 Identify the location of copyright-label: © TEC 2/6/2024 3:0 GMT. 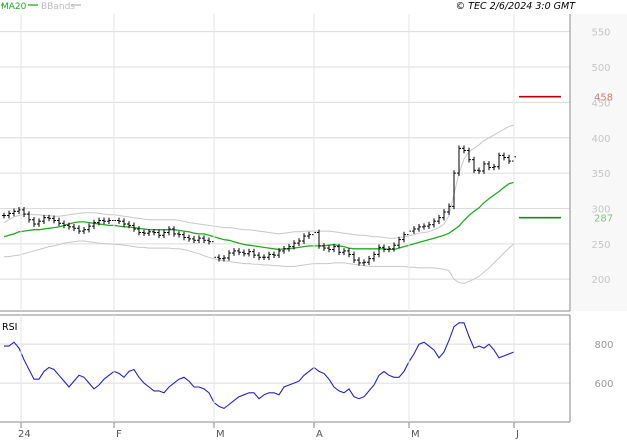
(516, 6).